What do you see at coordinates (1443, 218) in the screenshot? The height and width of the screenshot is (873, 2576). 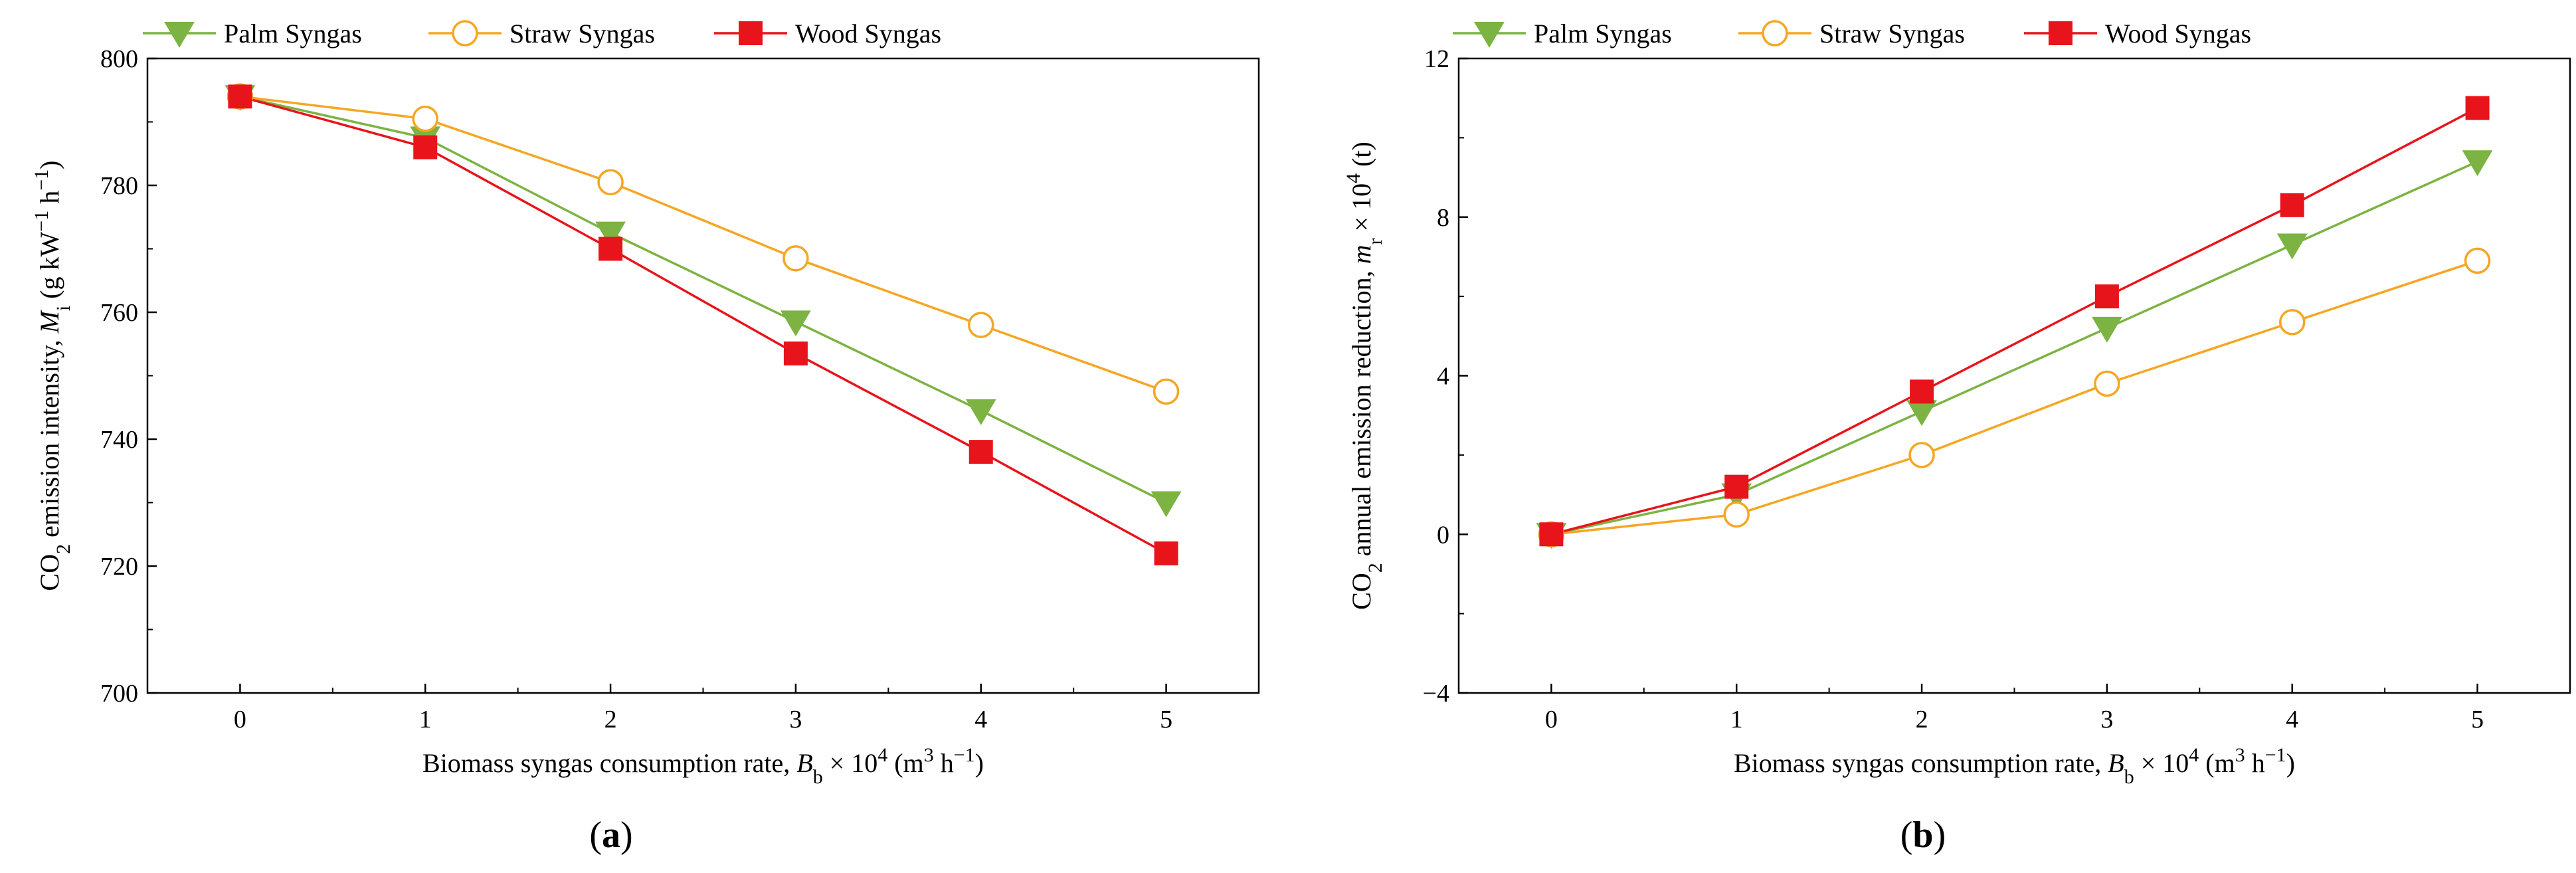 I see `y-tick-label: 8` at bounding box center [1443, 218].